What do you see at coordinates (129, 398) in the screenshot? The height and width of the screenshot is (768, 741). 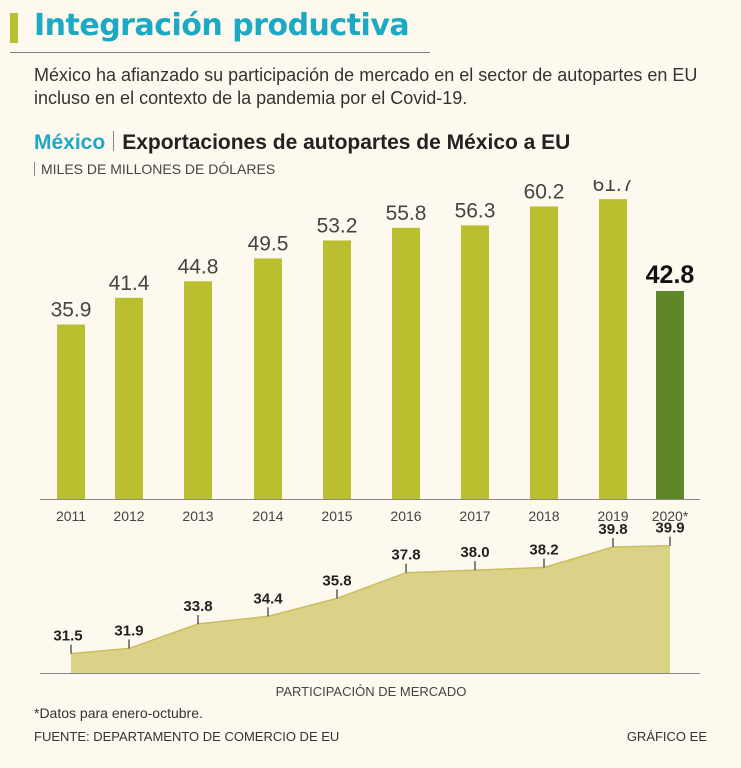 I see `bar-2012` at bounding box center [129, 398].